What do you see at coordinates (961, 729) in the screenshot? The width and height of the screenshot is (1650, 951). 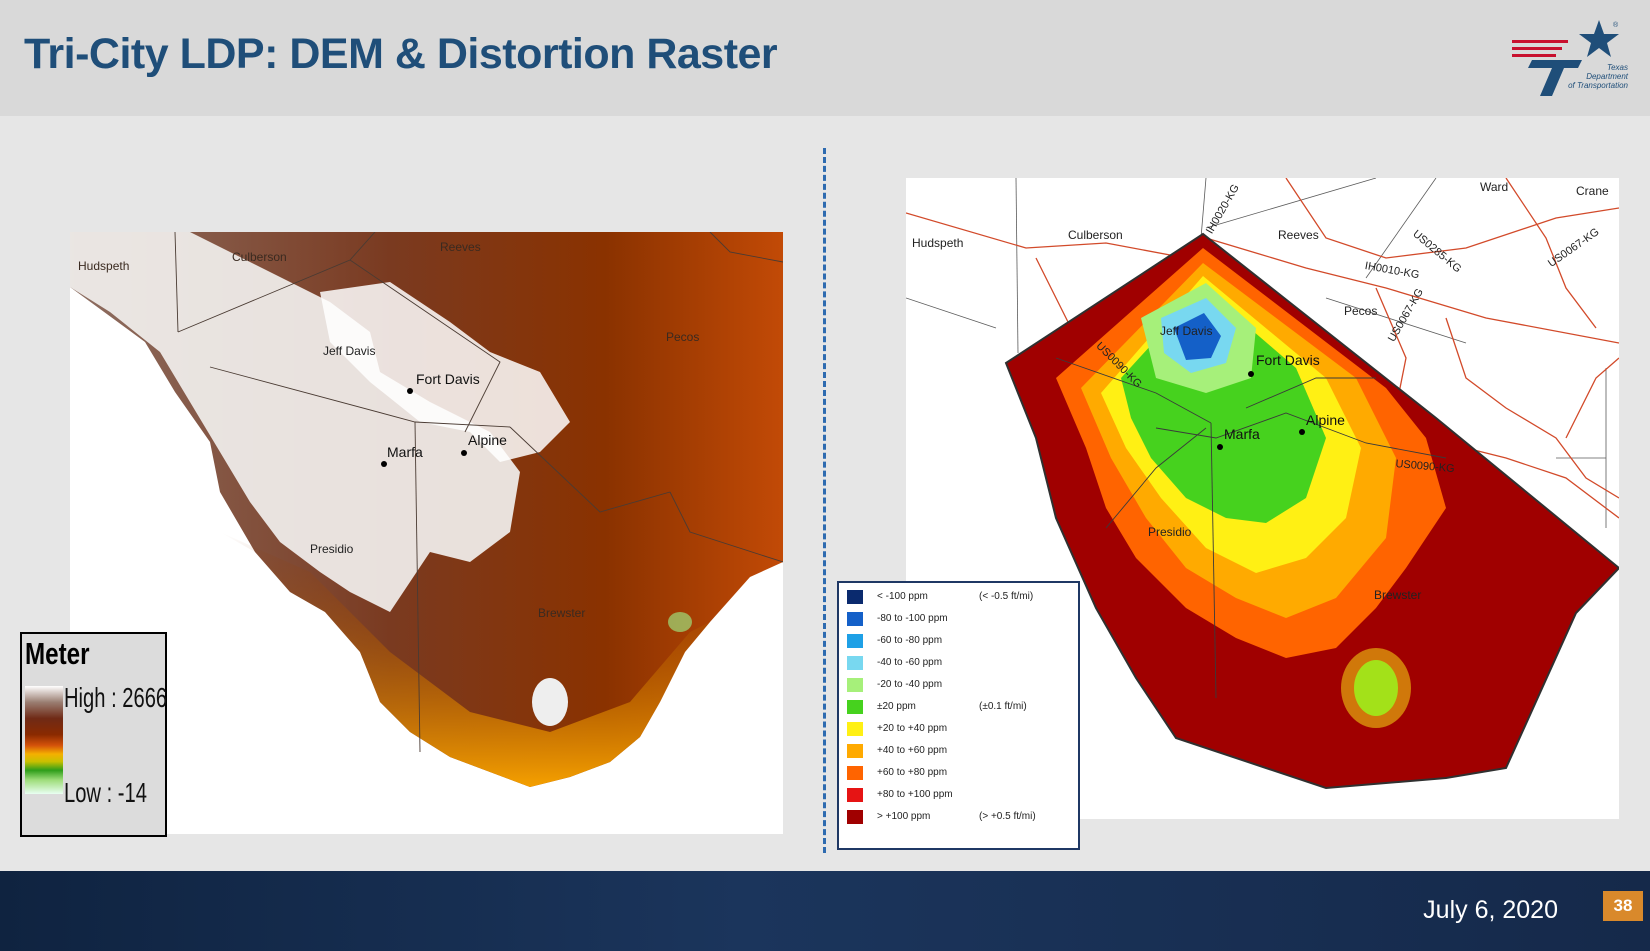 I see `legend-row: +20 to +40 ppm` at bounding box center [961, 729].